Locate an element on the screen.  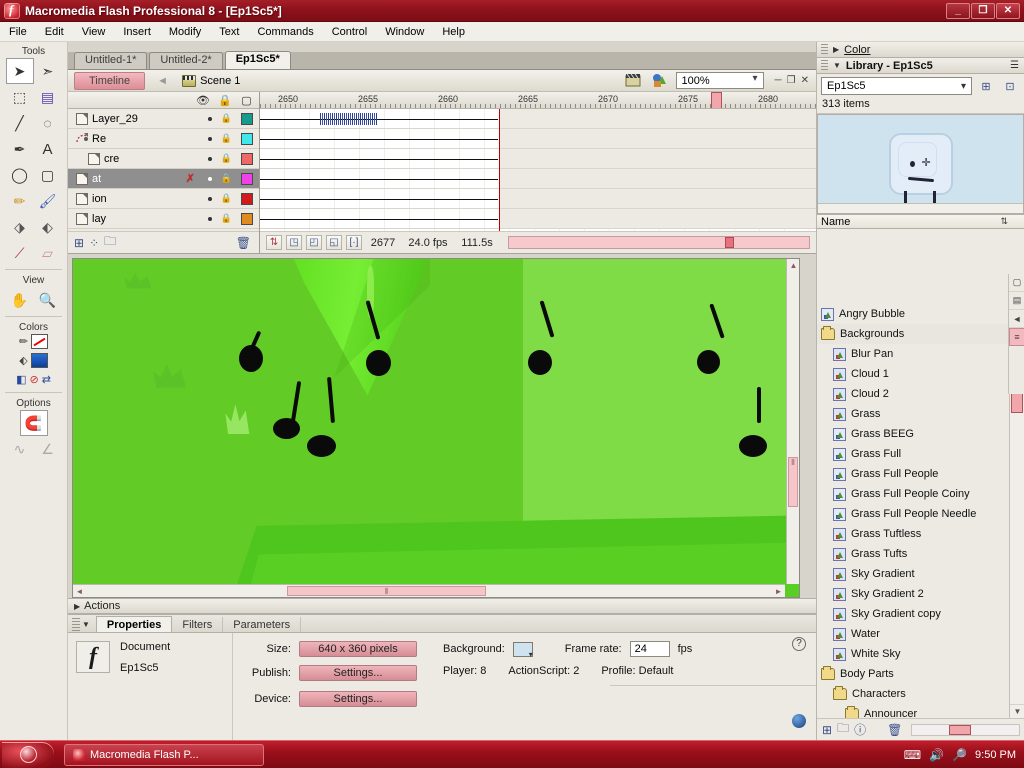
list-item: Grass Full People Needle is located at coordinates (912, 514).